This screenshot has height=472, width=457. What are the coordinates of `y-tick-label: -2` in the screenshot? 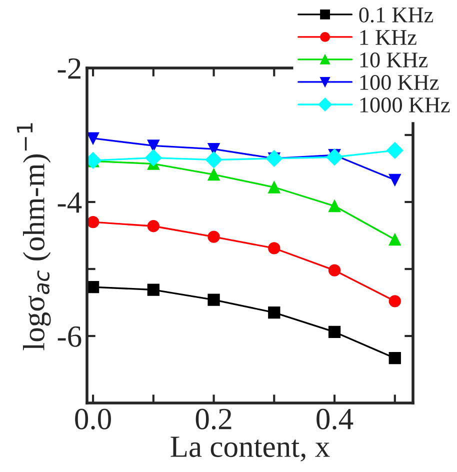 It's located at (69, 68).